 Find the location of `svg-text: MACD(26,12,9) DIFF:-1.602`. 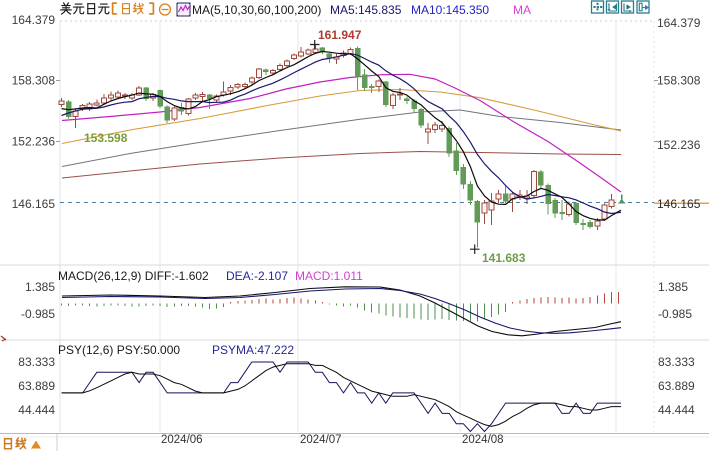

svg-text: MACD(26,12,9) DIFF:-1.602 is located at coordinates (133, 276).